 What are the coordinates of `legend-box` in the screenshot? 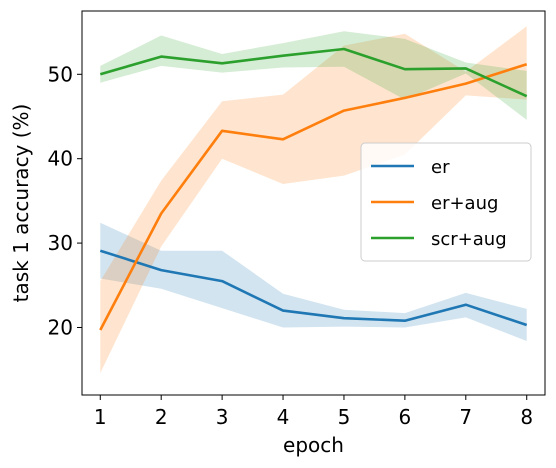 It's located at (446, 202).